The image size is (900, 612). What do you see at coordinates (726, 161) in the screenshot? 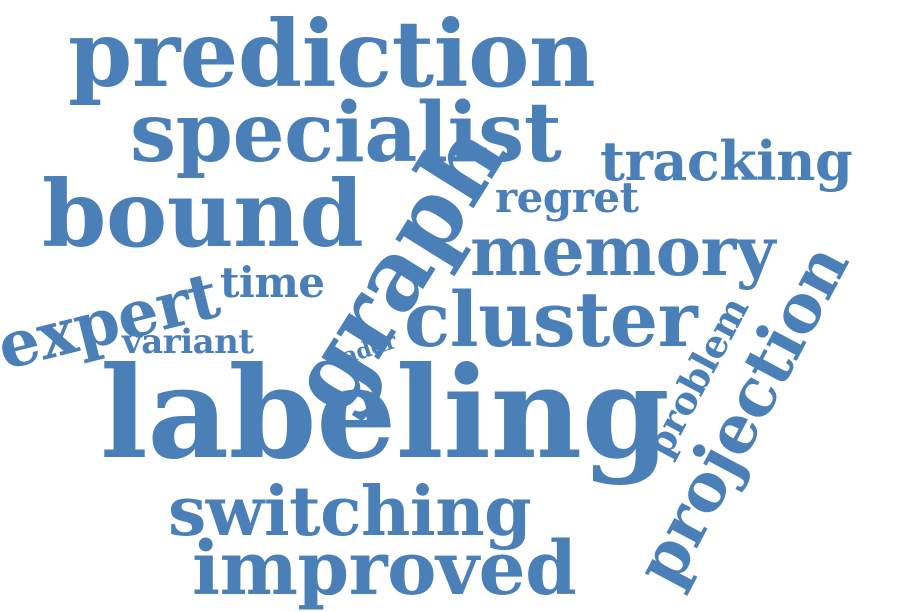
I see `word-tracking: tracking` at bounding box center [726, 161].